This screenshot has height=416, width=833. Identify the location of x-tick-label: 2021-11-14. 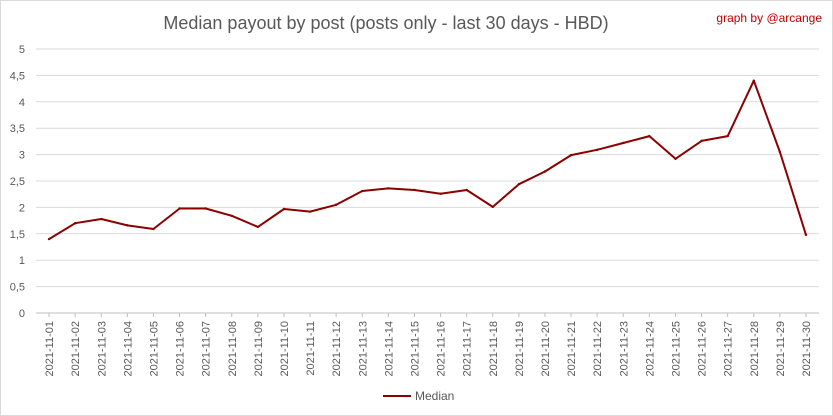
(389, 348).